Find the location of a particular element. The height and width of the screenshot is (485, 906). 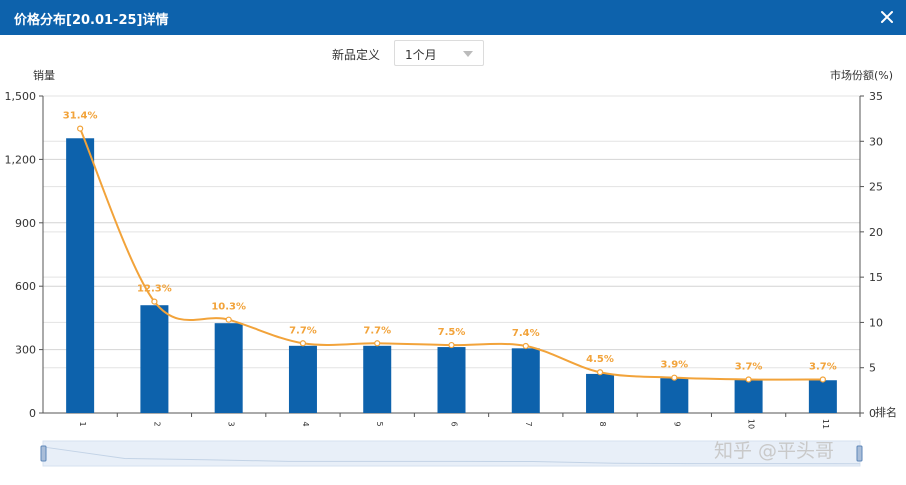

close-icon is located at coordinates (887, 17).